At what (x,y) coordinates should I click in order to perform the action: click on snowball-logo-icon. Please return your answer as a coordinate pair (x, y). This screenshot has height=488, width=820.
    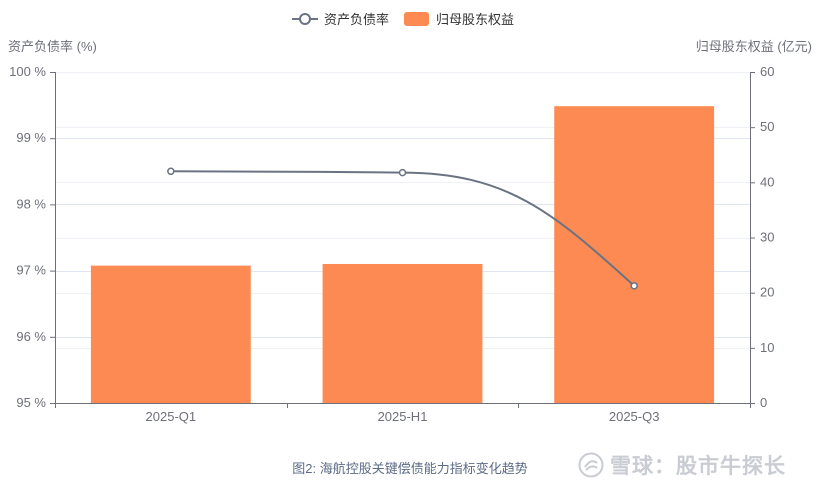
    Looking at the image, I should click on (591, 465).